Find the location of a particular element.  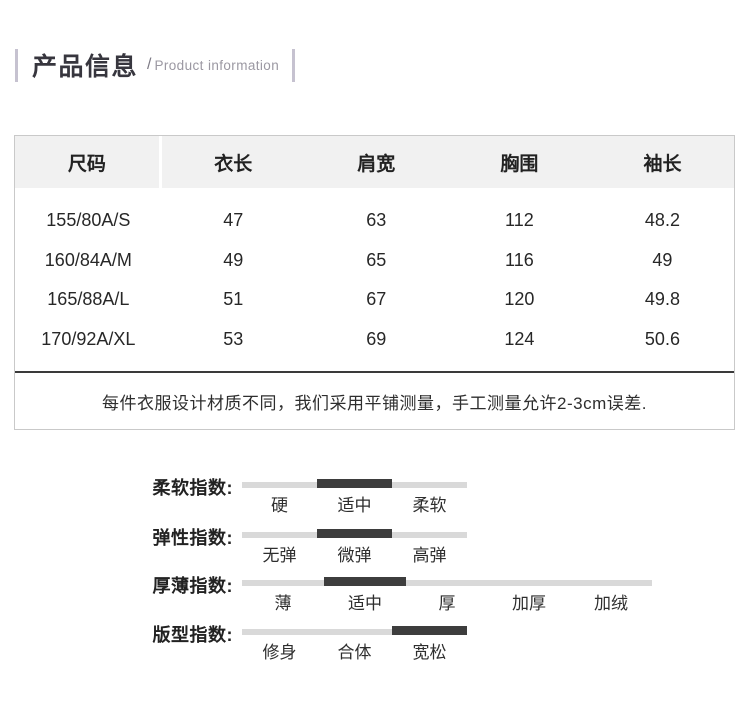

size-cell: 160/84A/M is located at coordinates (88, 259).